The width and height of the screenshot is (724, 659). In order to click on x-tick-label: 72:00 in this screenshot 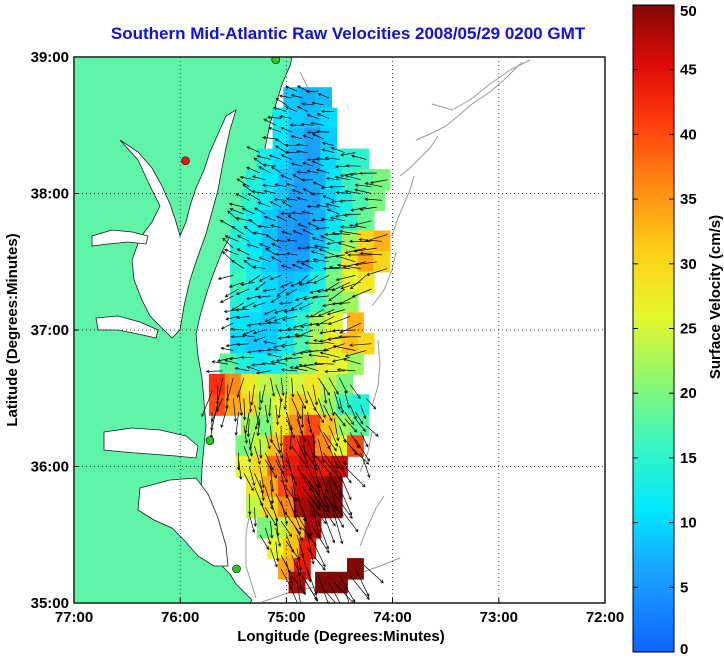, I will do `click(605, 617)`.